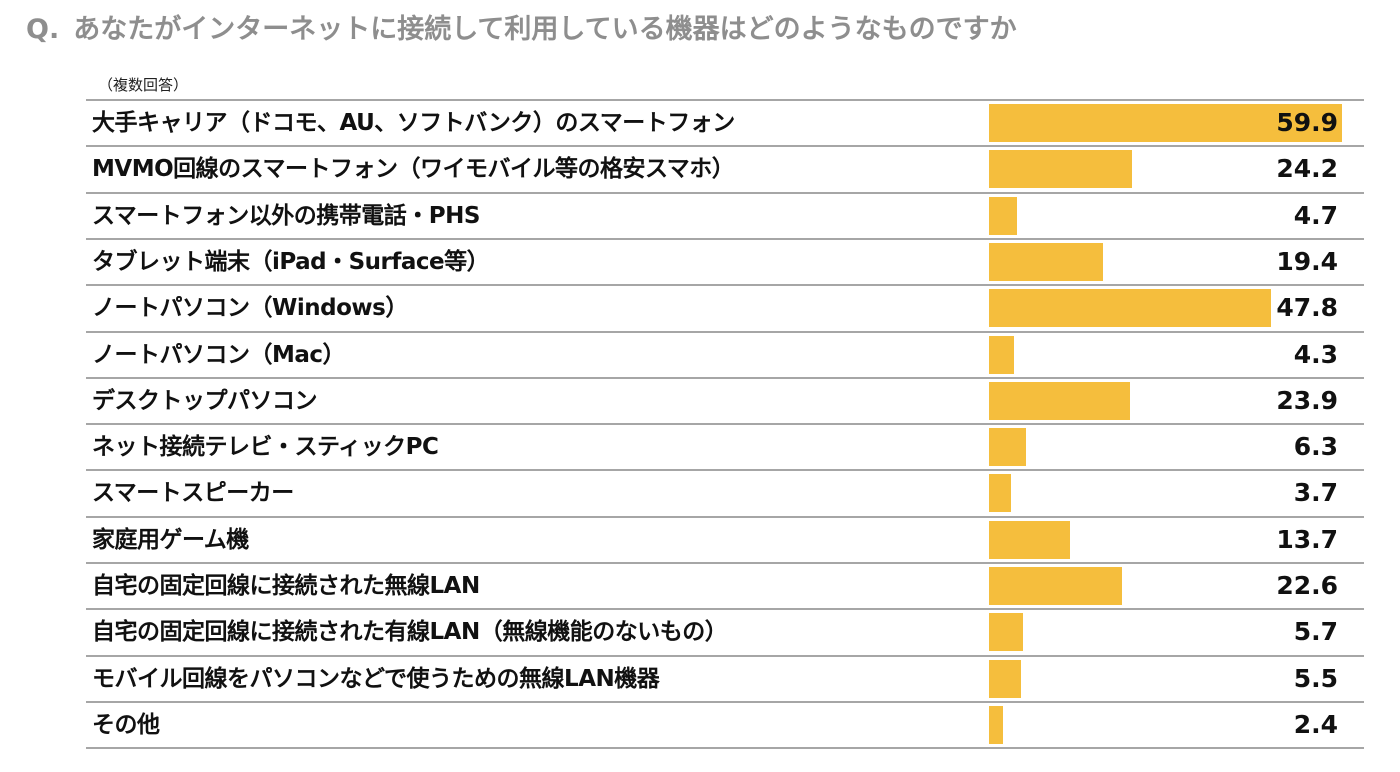 Image resolution: width=1400 pixels, height=772 pixels. Describe the element at coordinates (1315, 493) in the screenshot. I see `value-label: 3.7` at that location.